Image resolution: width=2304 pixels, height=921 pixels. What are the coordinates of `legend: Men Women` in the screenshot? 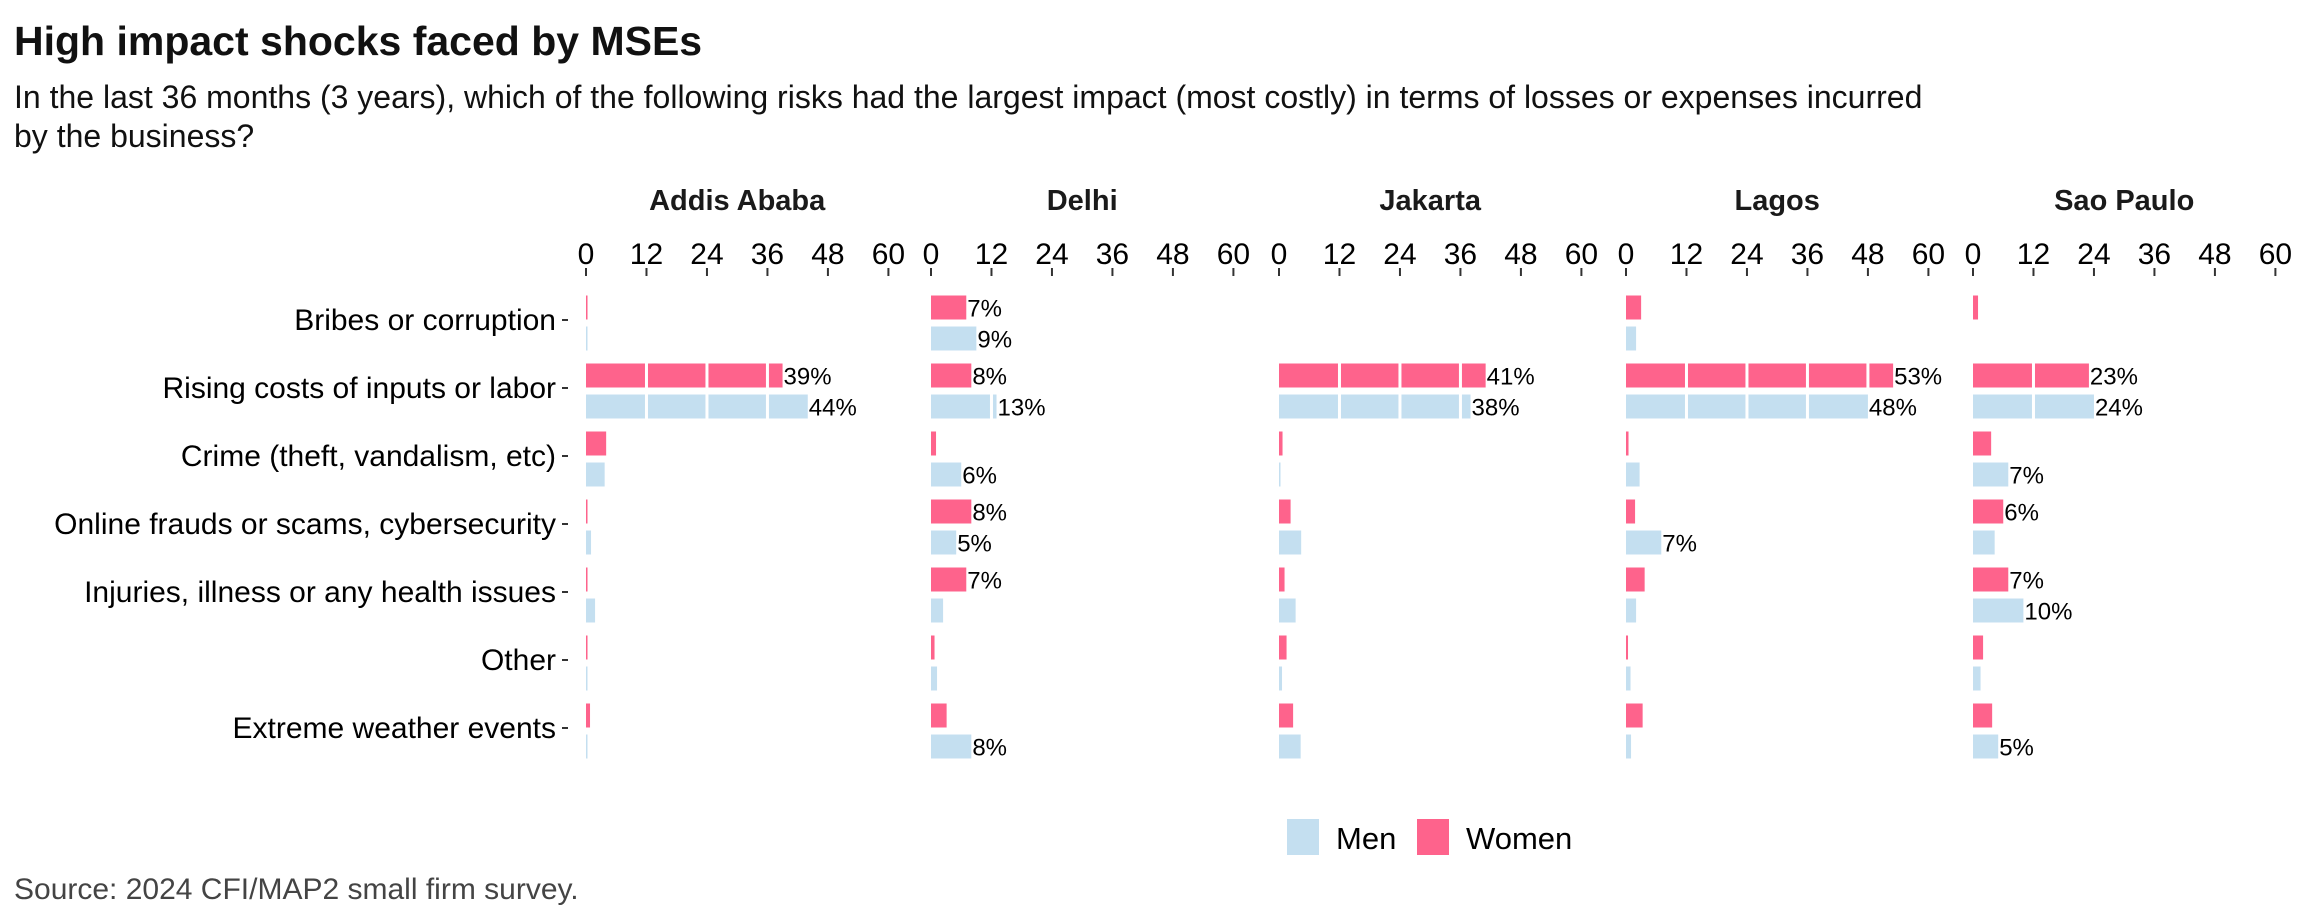 It's located at (1429, 837).